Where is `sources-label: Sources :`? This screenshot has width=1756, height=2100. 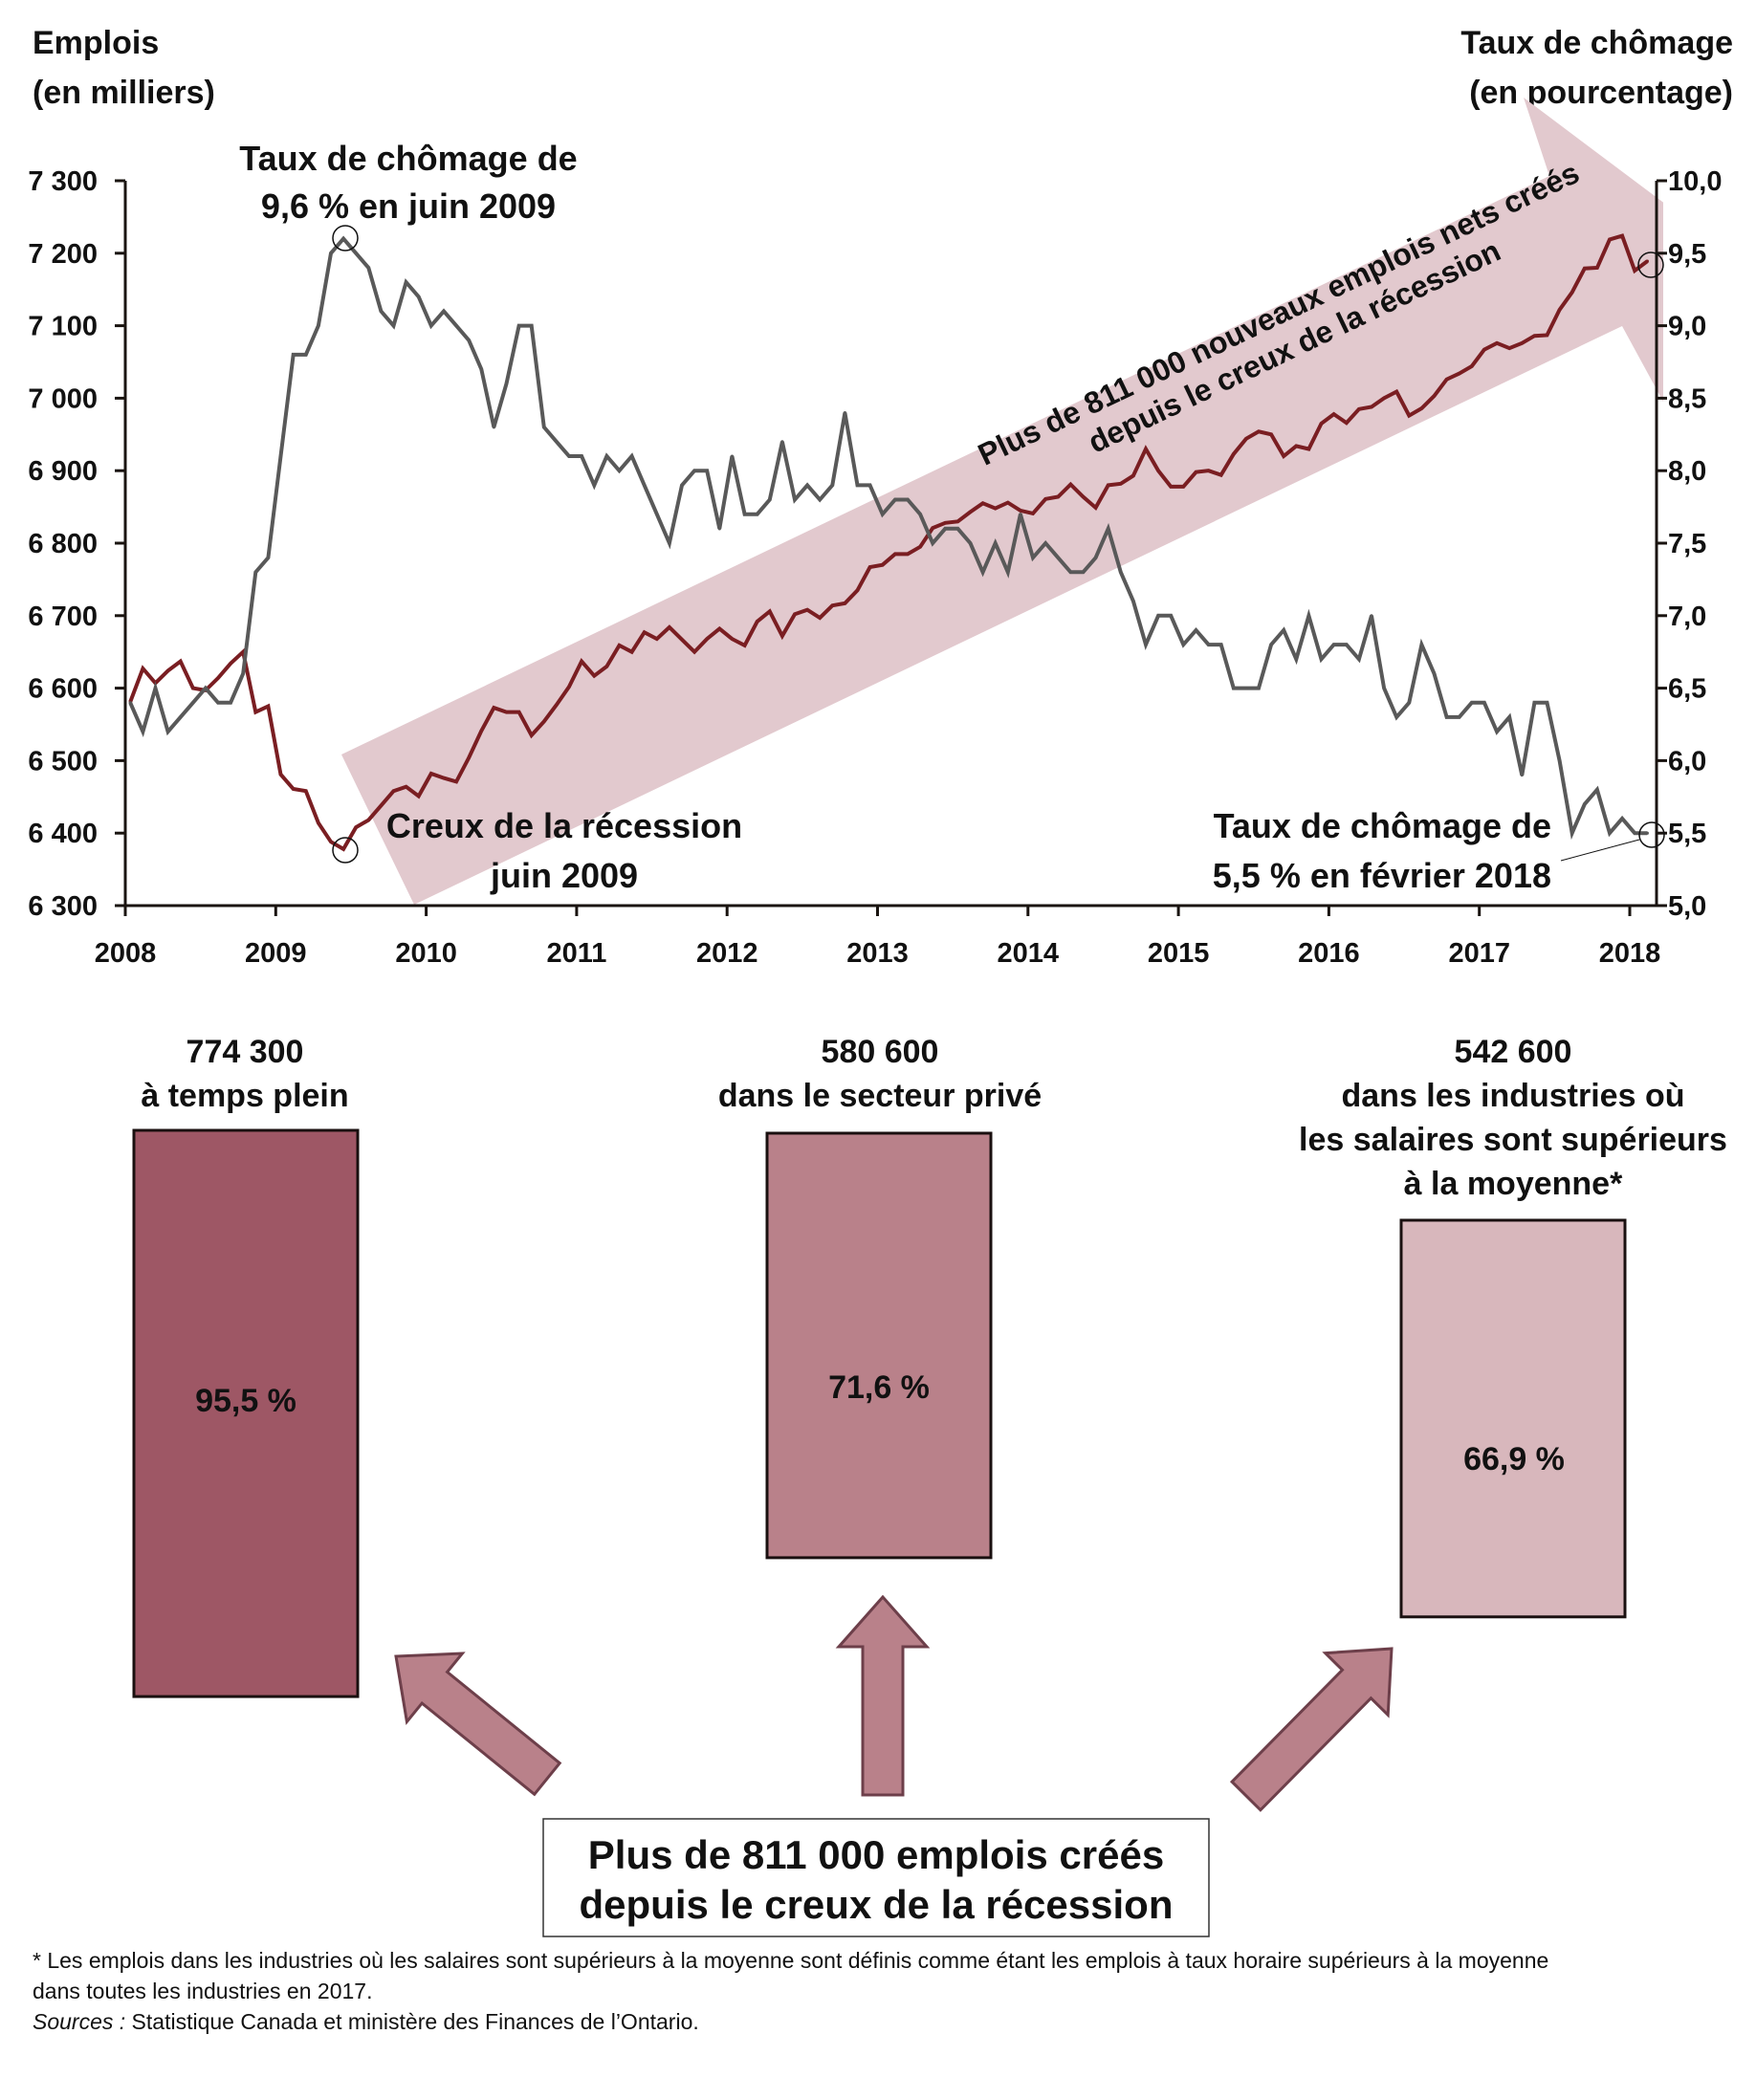 sources-label: Sources : is located at coordinates (79, 2021).